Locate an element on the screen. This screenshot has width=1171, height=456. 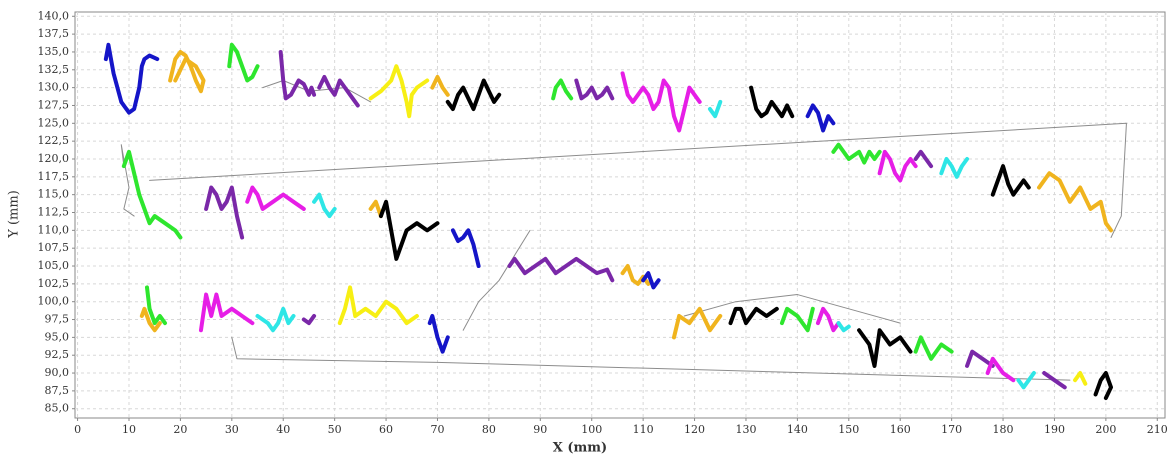
x-tick-label: 100 is located at coordinates (591, 429).